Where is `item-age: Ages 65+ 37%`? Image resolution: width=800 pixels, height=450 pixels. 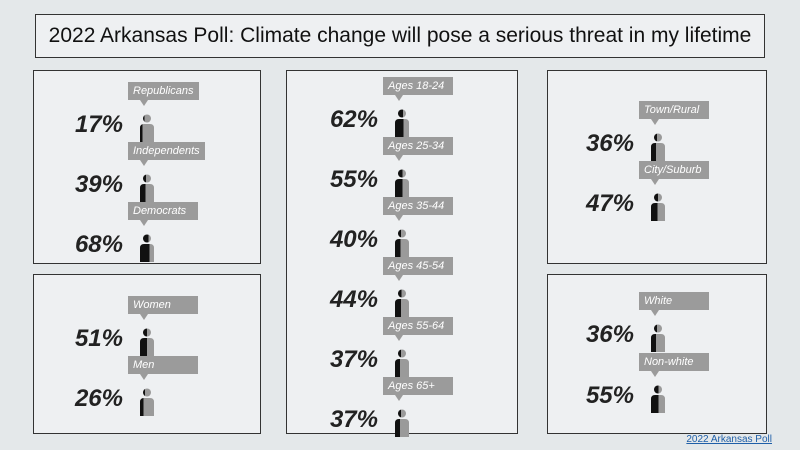
item-age: Ages 65+ 37% is located at coordinates (383, 407).